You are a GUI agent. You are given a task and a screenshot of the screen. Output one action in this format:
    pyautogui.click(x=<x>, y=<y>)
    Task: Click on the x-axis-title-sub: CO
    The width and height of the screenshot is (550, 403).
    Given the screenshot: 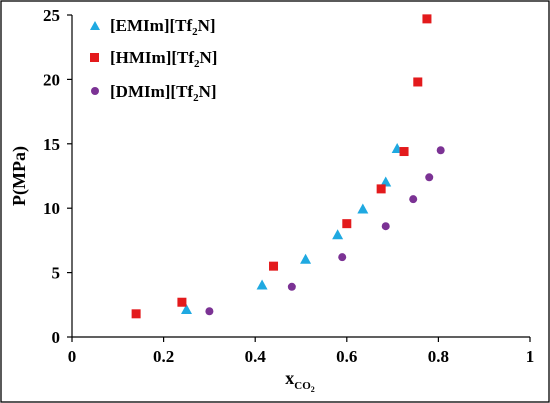 What is the action you would take?
    pyautogui.click(x=302, y=386)
    